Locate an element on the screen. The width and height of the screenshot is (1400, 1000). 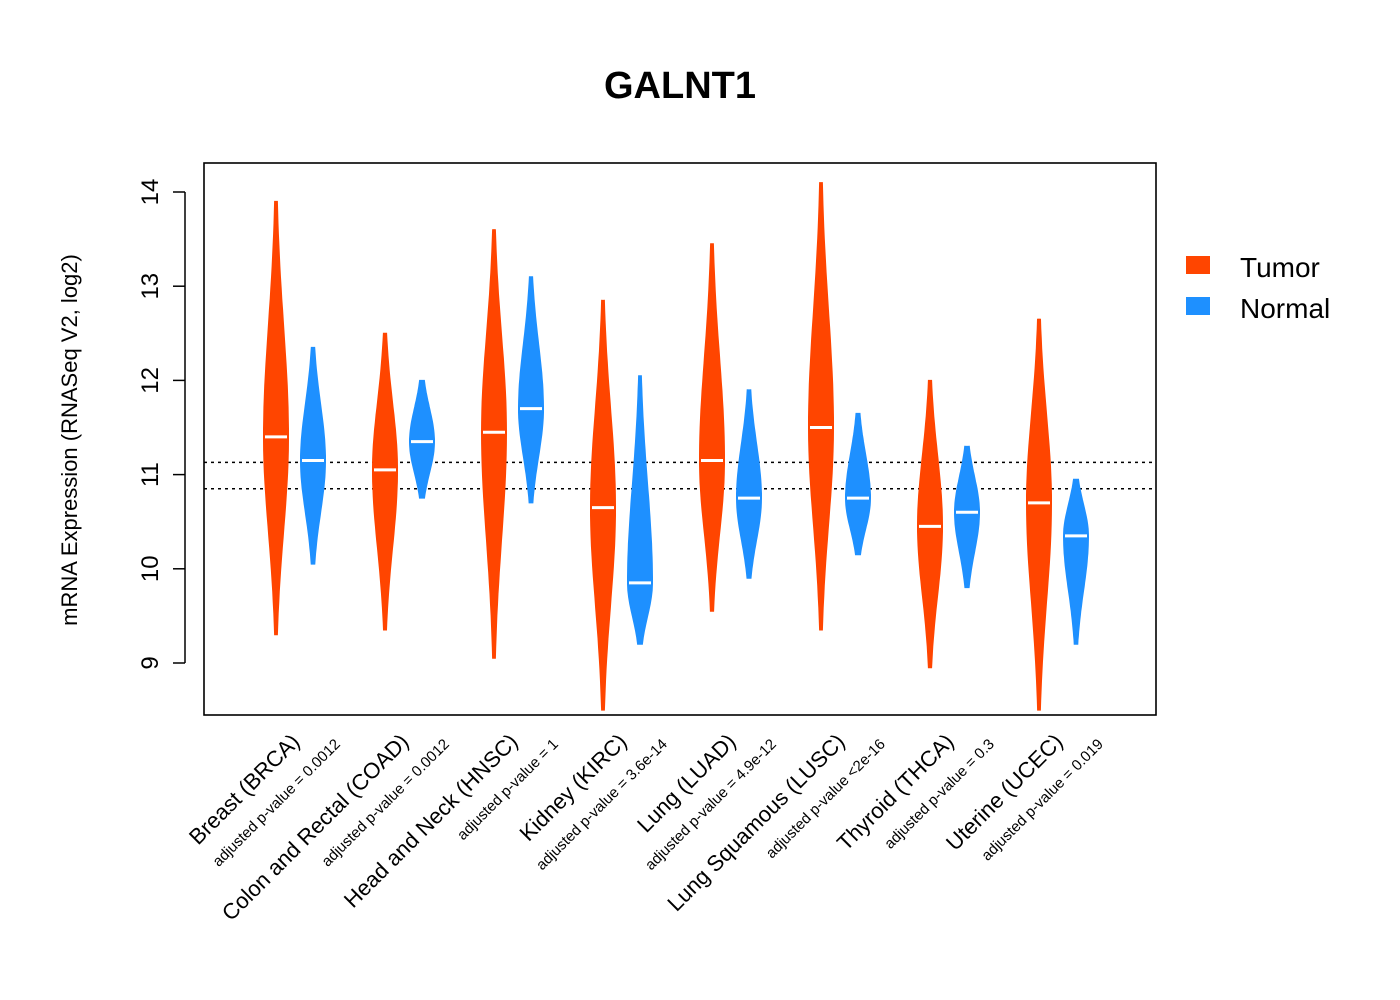
violin-normal-lung-squamous-lusc-shape is located at coordinates (858, 484).